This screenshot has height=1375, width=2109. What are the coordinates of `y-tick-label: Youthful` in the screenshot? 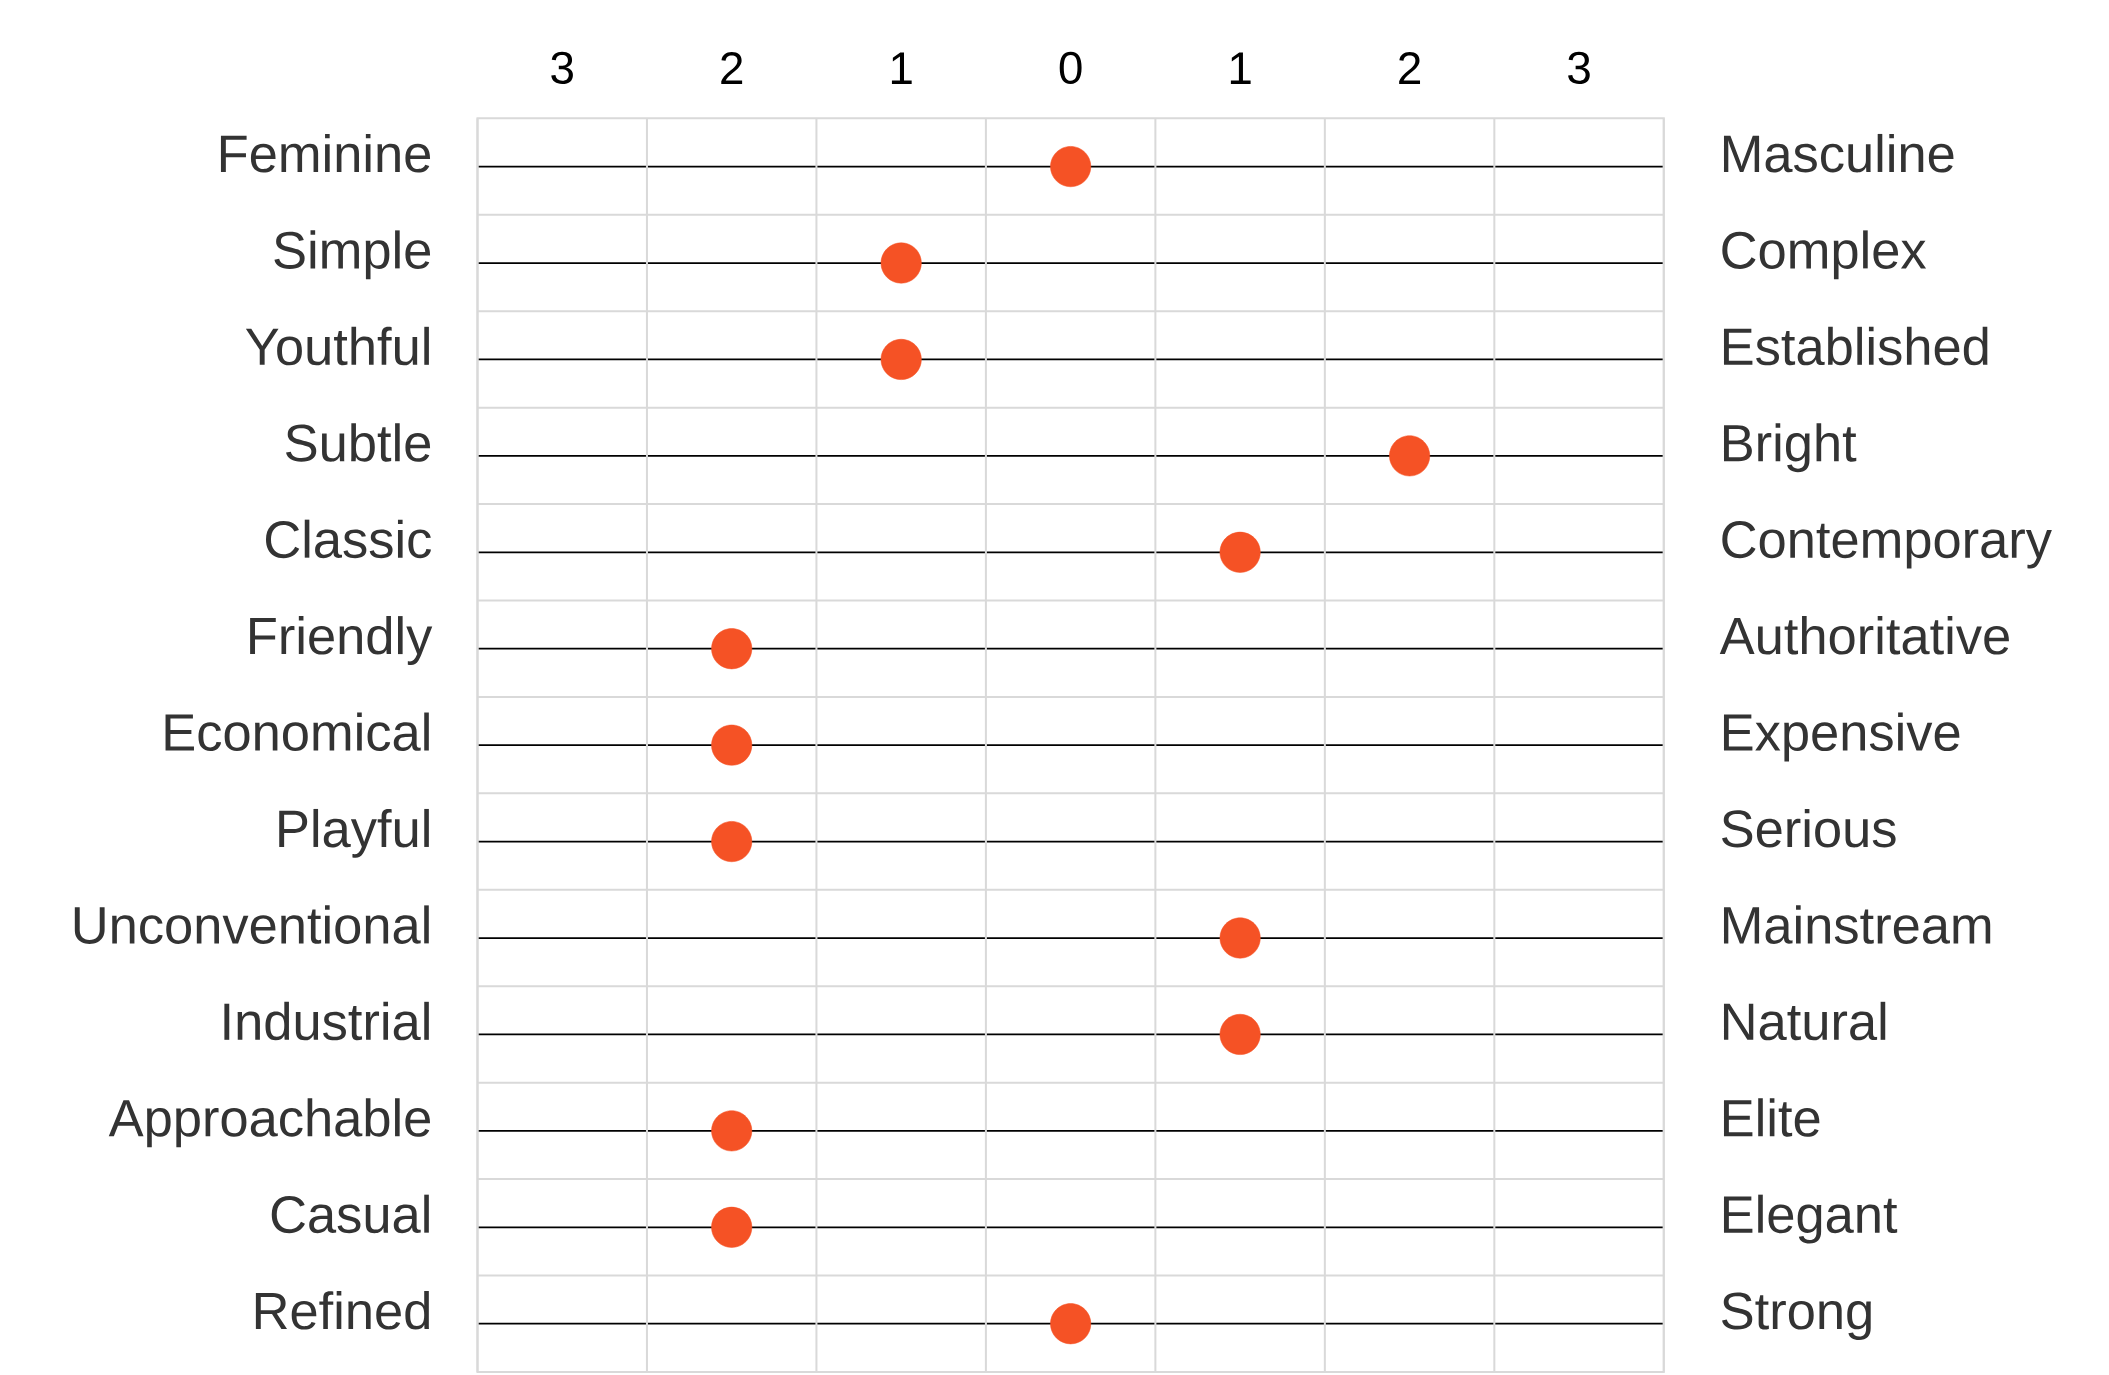 It's located at (337, 346).